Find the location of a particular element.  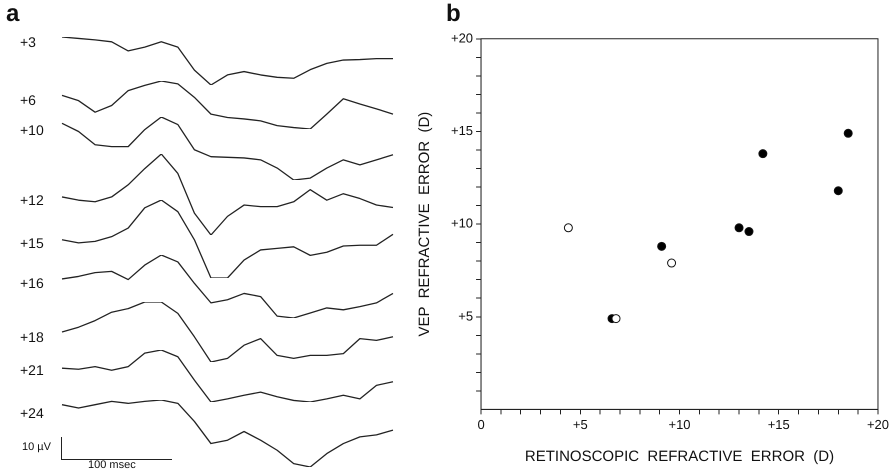

y-tick-label: +20 is located at coordinates (462, 38).